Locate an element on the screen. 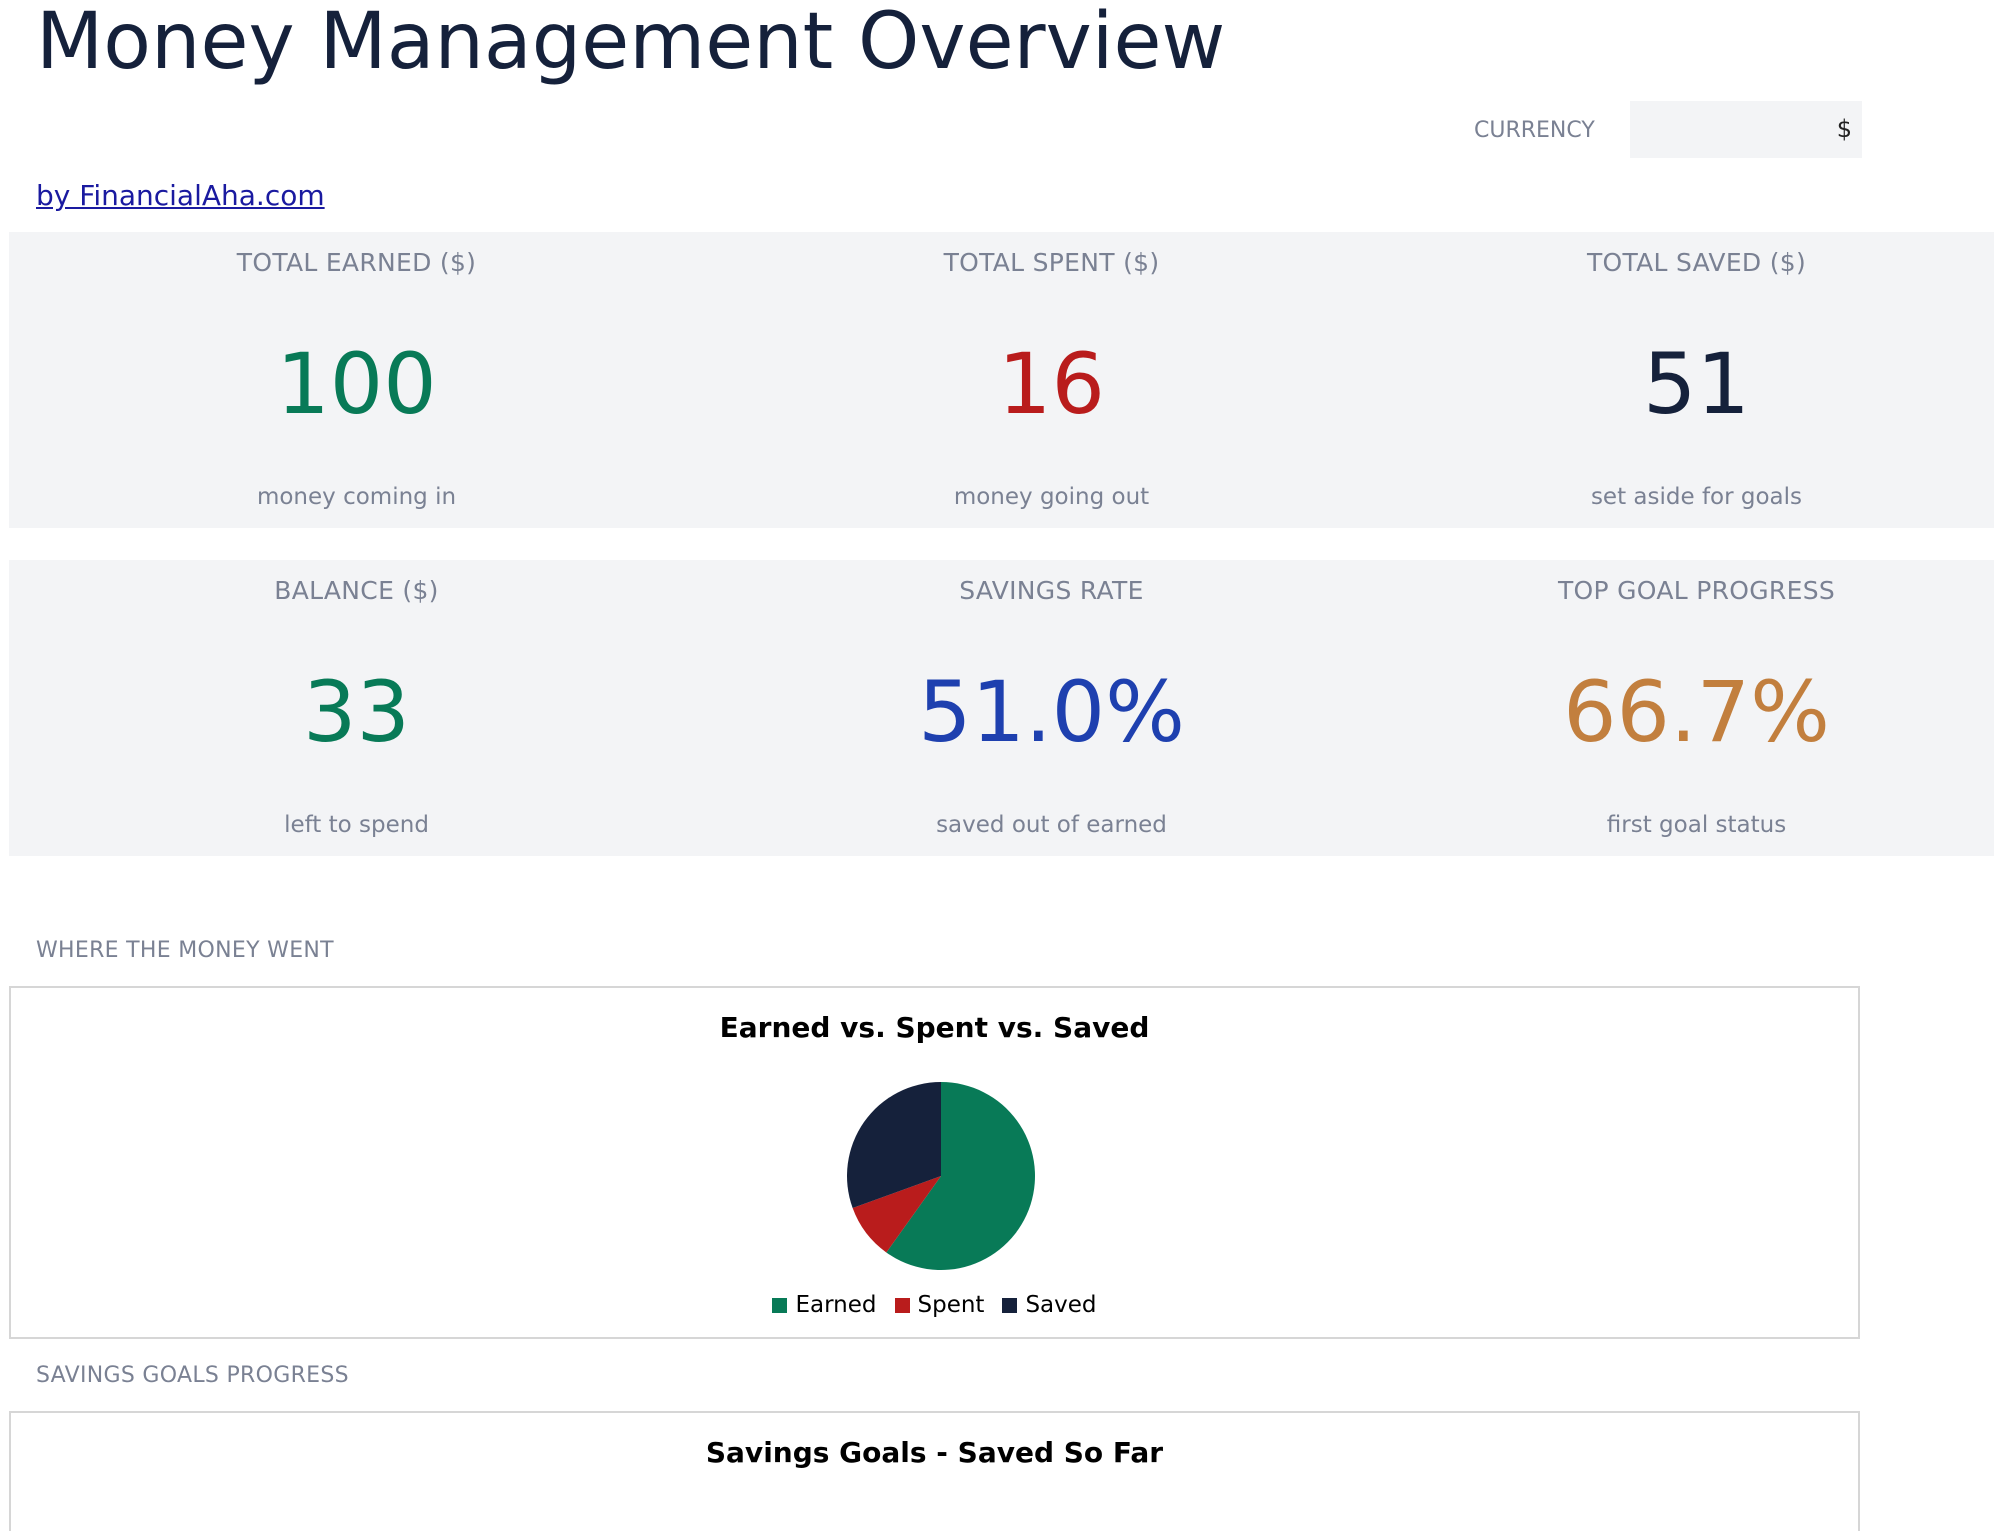 This screenshot has width=2000, height=1531. kpi-value: 66.7% is located at coordinates (1696, 712).